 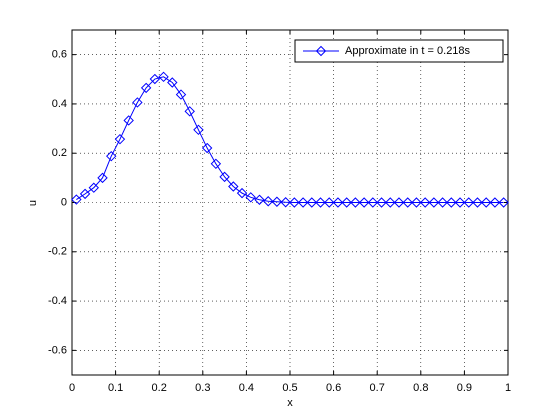 What do you see at coordinates (333, 388) in the screenshot?
I see `x-tick-label: 0.6` at bounding box center [333, 388].